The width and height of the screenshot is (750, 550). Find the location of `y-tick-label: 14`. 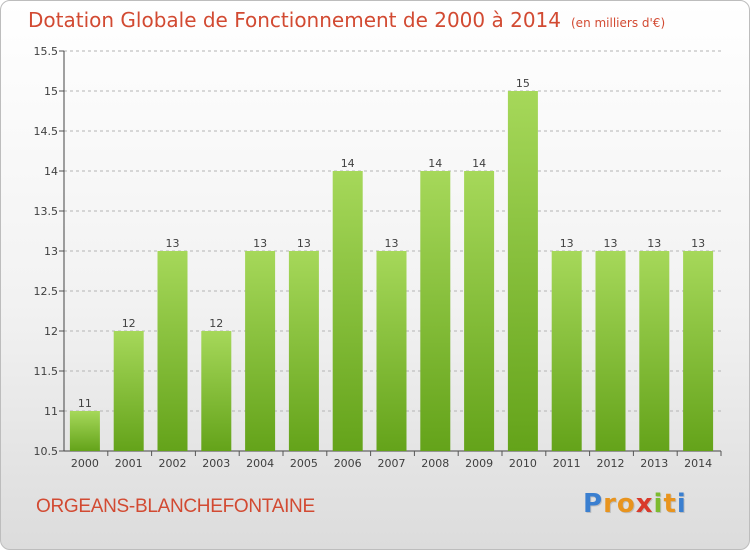

y-tick-label: 14 is located at coordinates (51, 171).